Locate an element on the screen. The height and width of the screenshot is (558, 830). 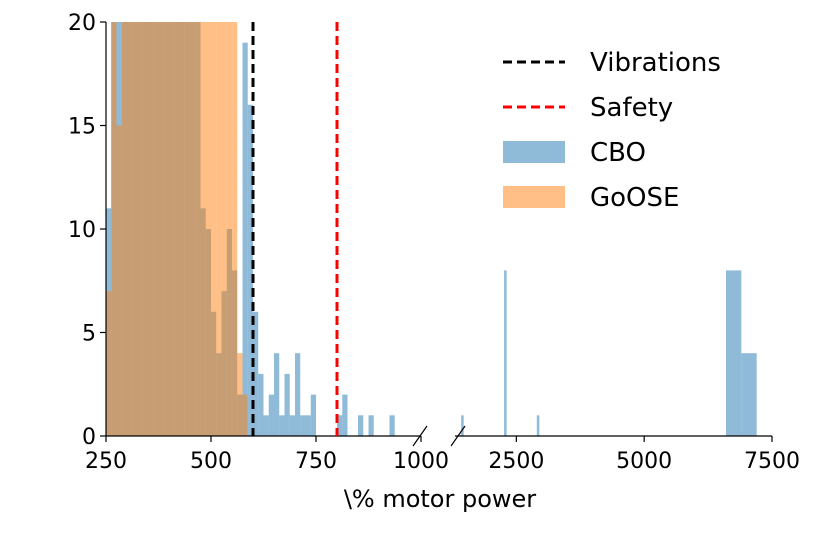
y-tick-label: 10 is located at coordinates (82, 230).